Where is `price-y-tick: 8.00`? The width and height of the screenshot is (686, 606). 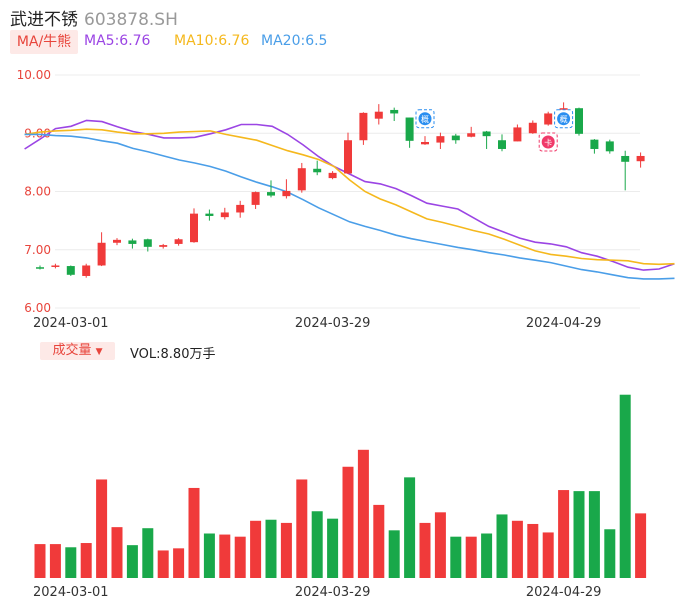 price-y-tick: 8.00 is located at coordinates (37, 192).